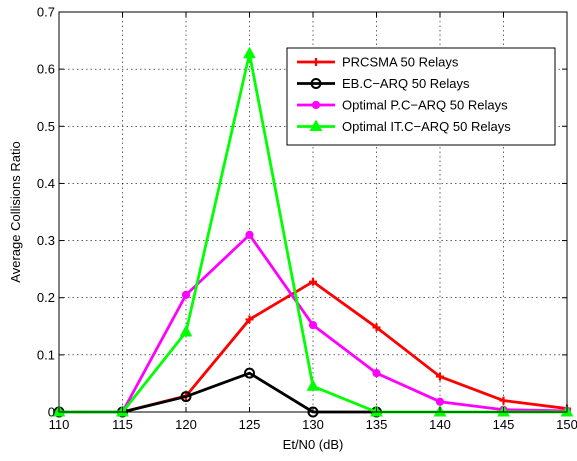 The height and width of the screenshot is (461, 577). I want to click on legend-entry: PRCSMA 50 Relays, so click(378, 62).